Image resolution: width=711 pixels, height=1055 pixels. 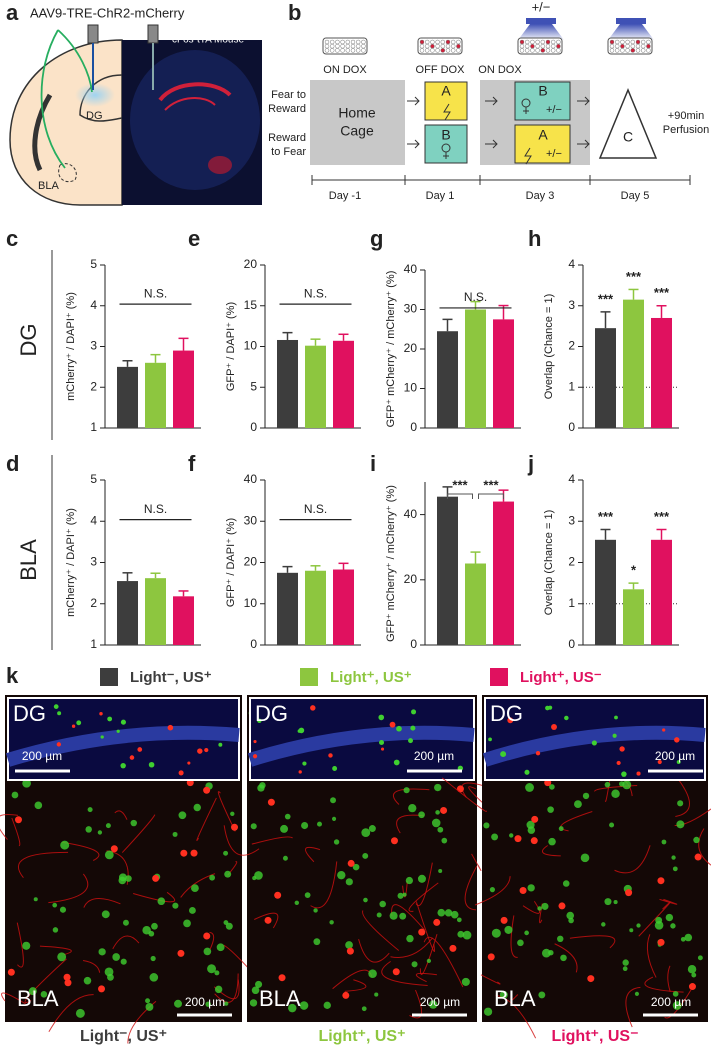 I want to click on context-label: C, so click(x=628, y=137).